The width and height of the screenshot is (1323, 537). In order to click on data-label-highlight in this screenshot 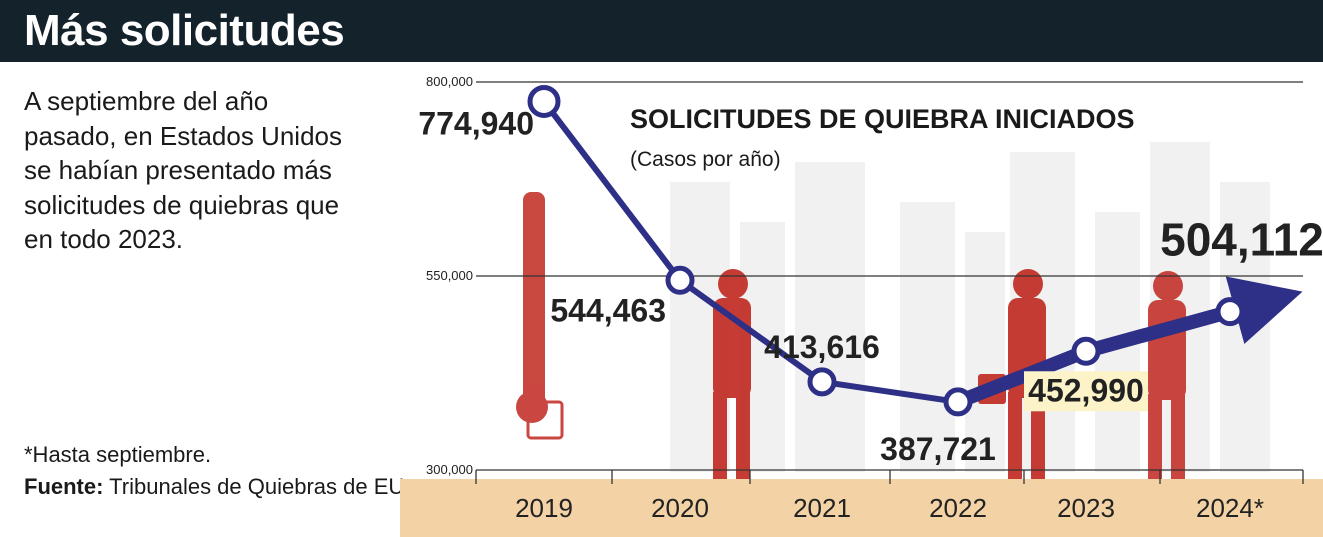, I will do `click(1086, 391)`.